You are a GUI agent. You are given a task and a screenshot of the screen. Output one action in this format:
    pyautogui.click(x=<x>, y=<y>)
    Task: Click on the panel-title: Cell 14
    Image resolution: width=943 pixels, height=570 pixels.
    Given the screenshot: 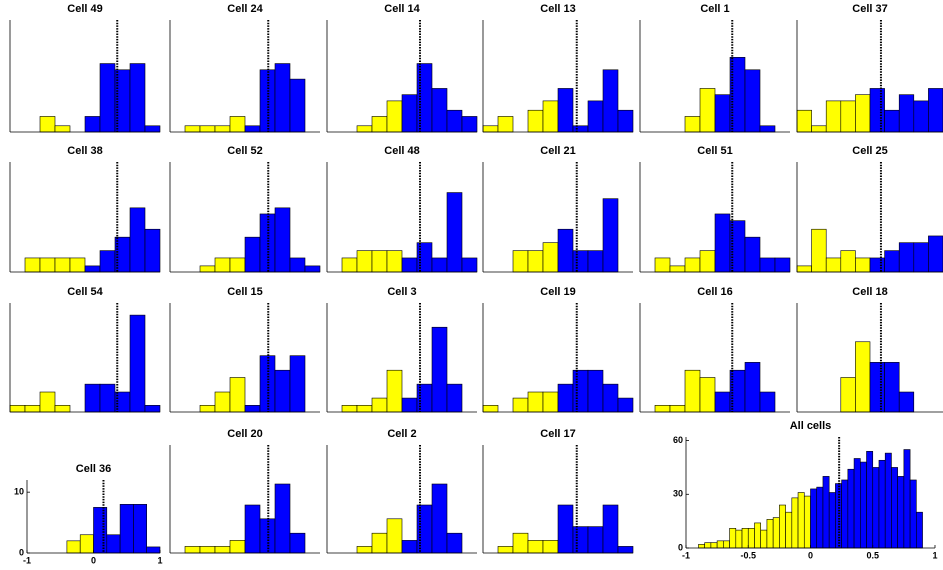 What is the action you would take?
    pyautogui.click(x=402, y=9)
    